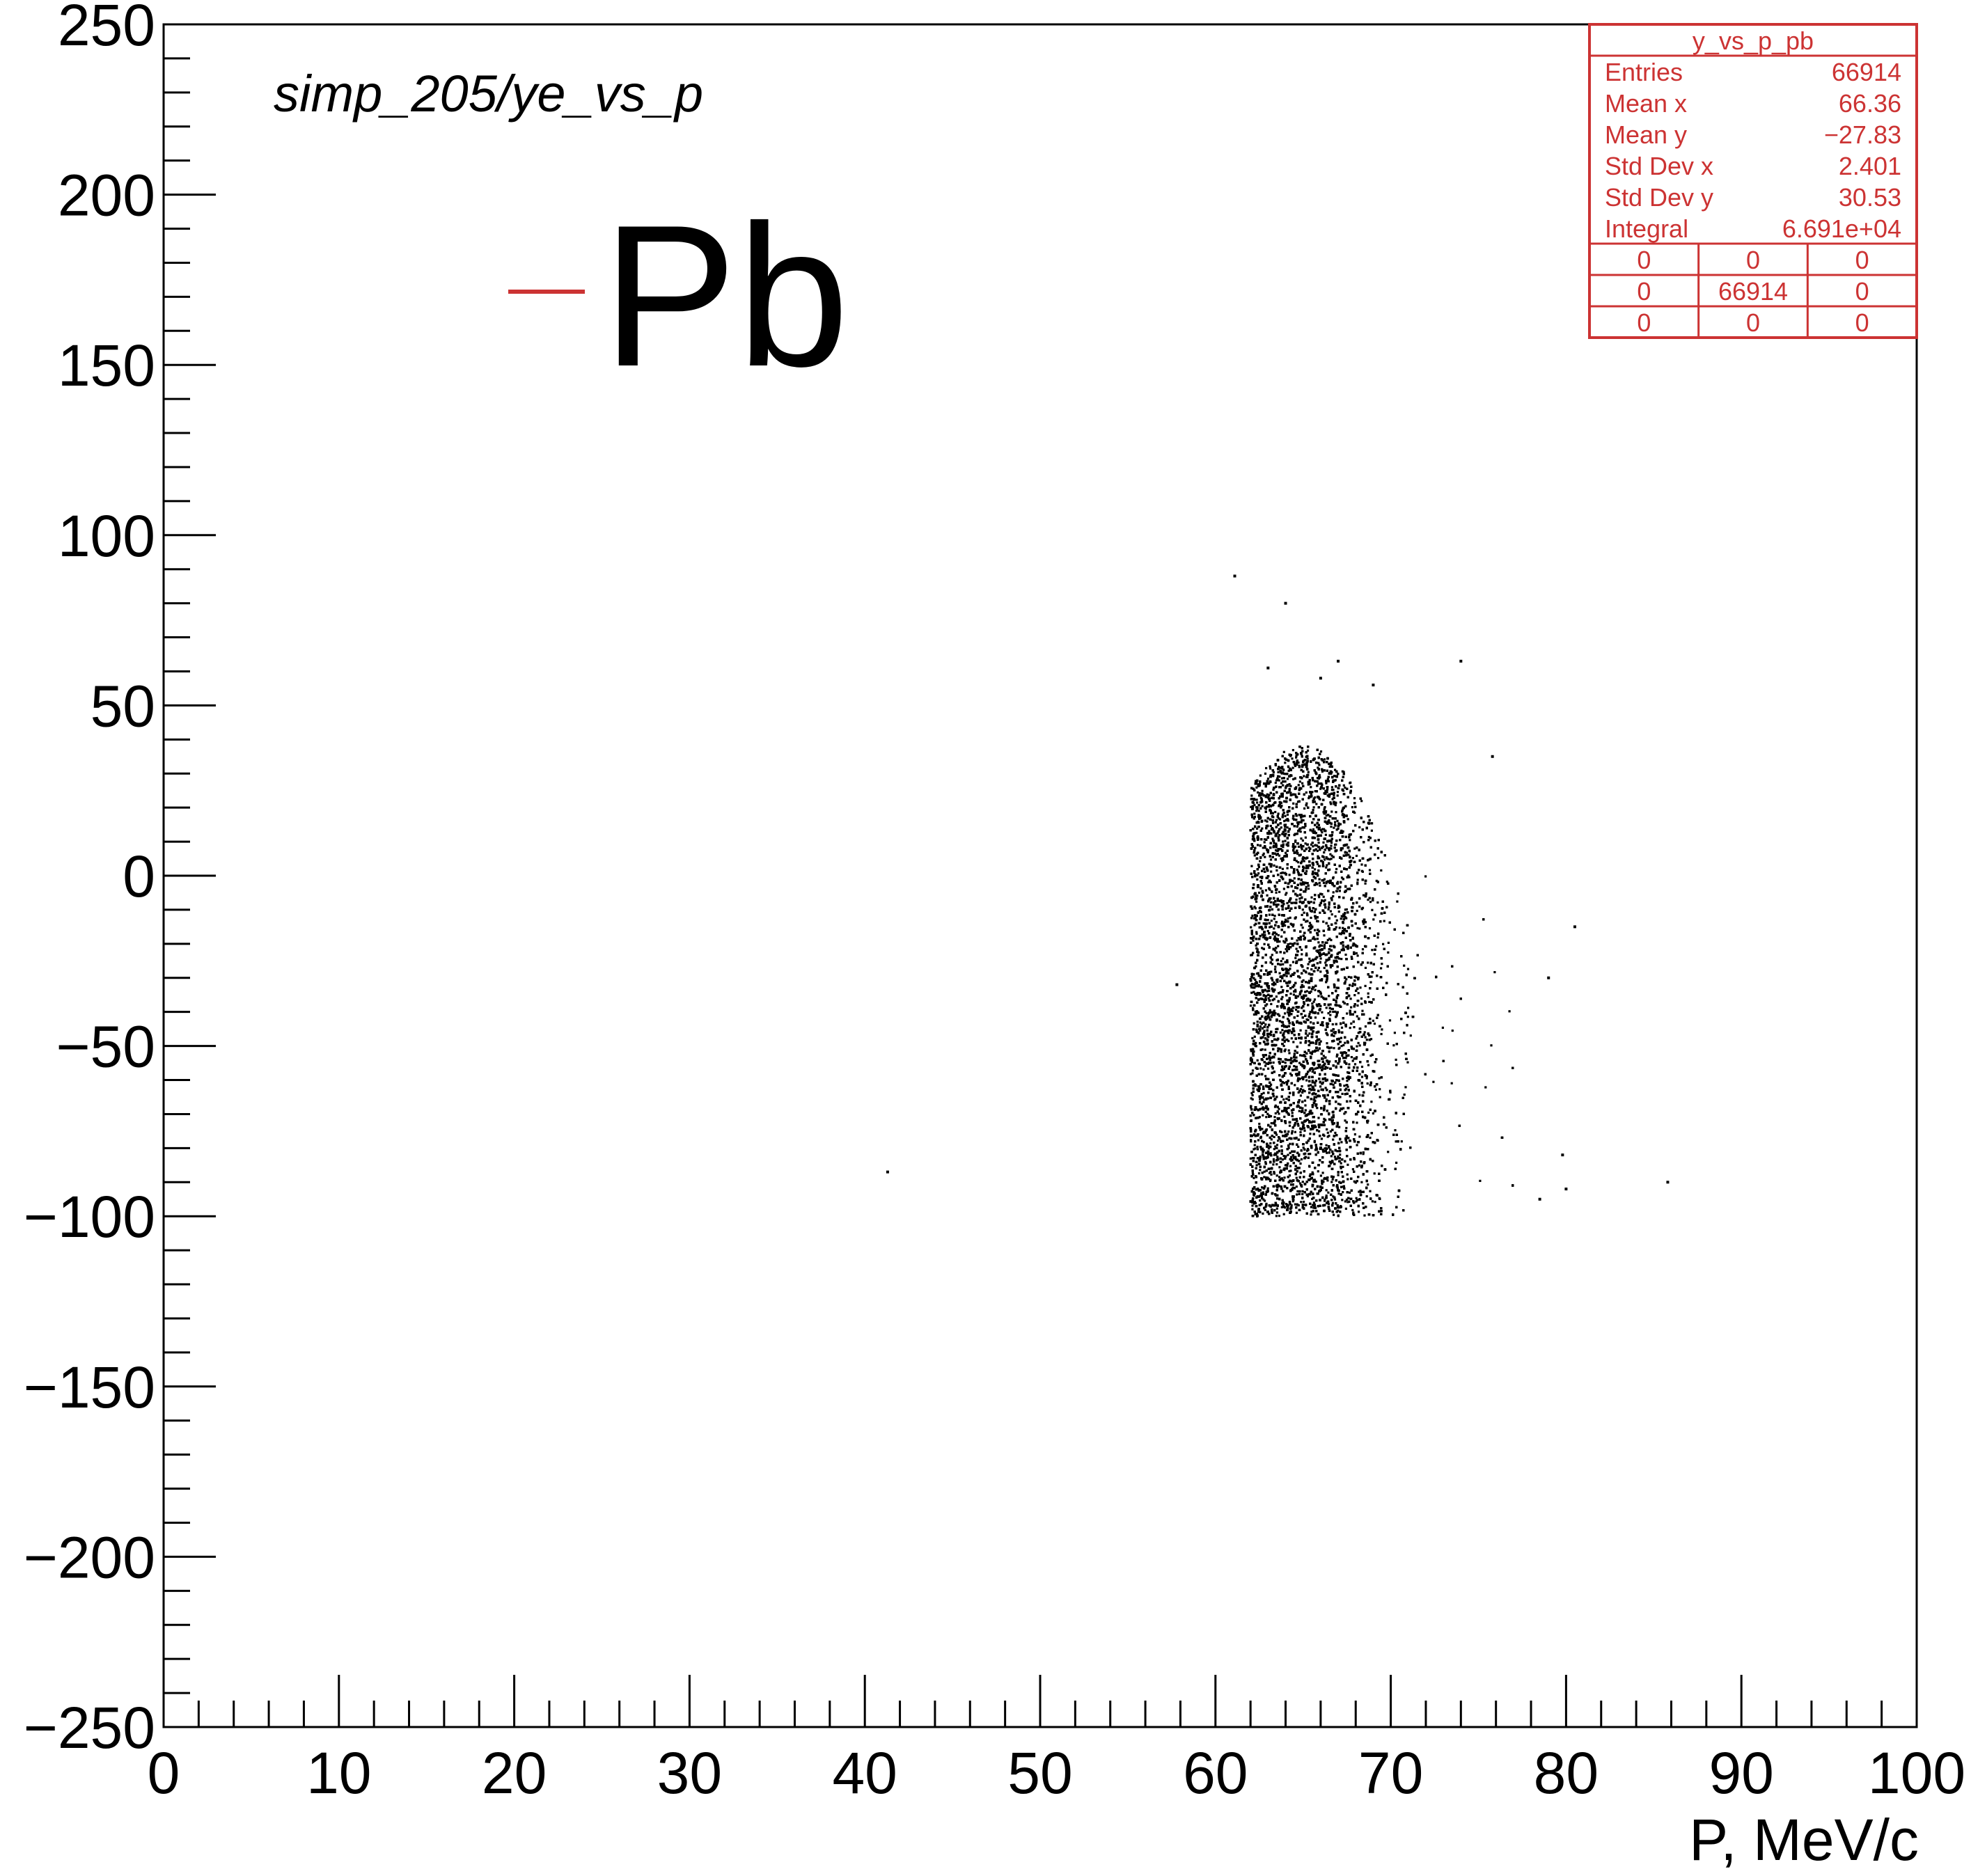 The image size is (1971, 1876). I want to click on x-tick-label: 40, so click(864, 1773).